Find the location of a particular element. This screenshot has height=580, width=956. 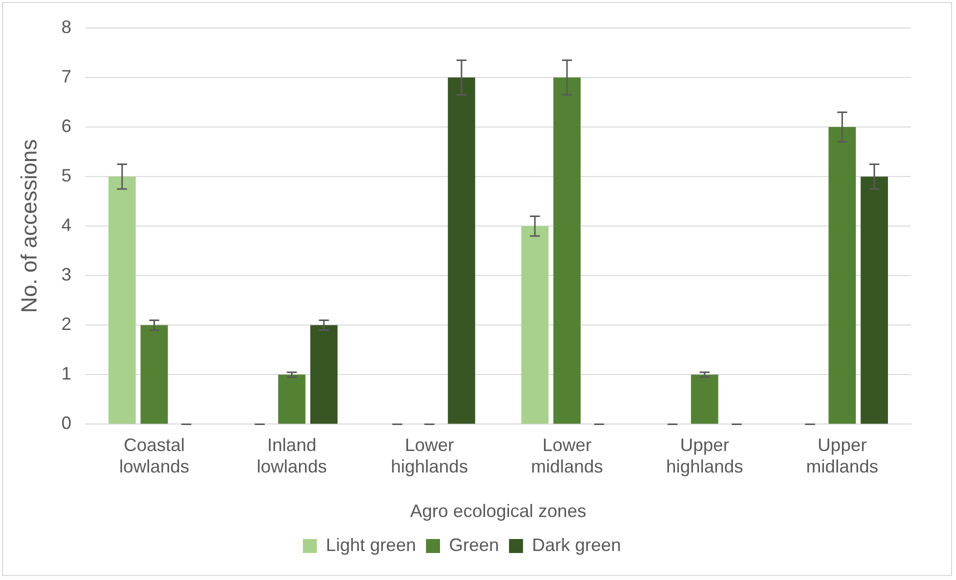

x-axis-title: Agro ecological zones is located at coordinates (498, 511).